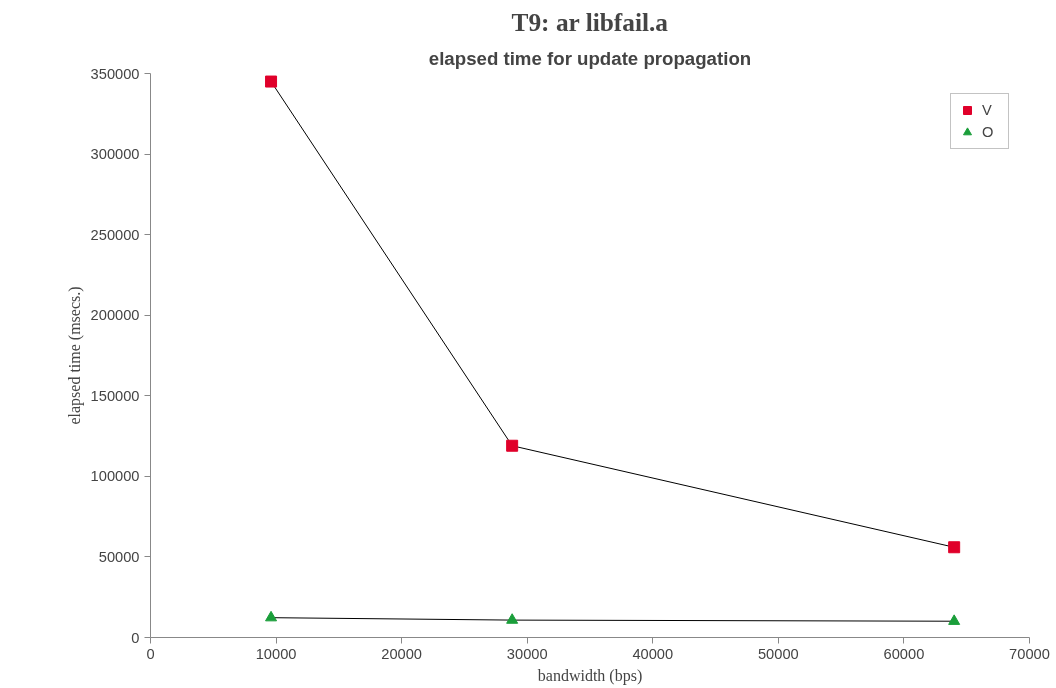 The height and width of the screenshot is (688, 1056). I want to click on x-tick-label: 30000, so click(527, 653).